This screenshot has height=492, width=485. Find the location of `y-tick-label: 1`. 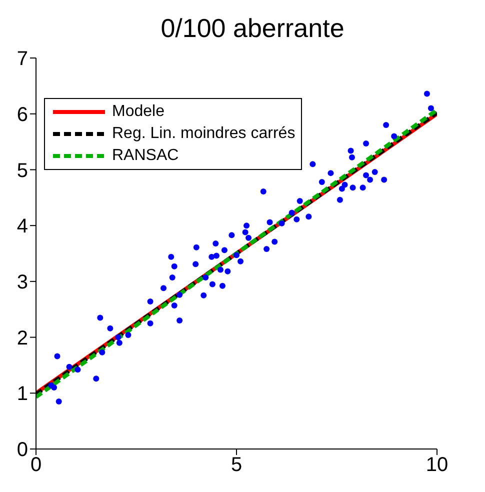

y-tick-label: 1 is located at coordinates (22, 394).